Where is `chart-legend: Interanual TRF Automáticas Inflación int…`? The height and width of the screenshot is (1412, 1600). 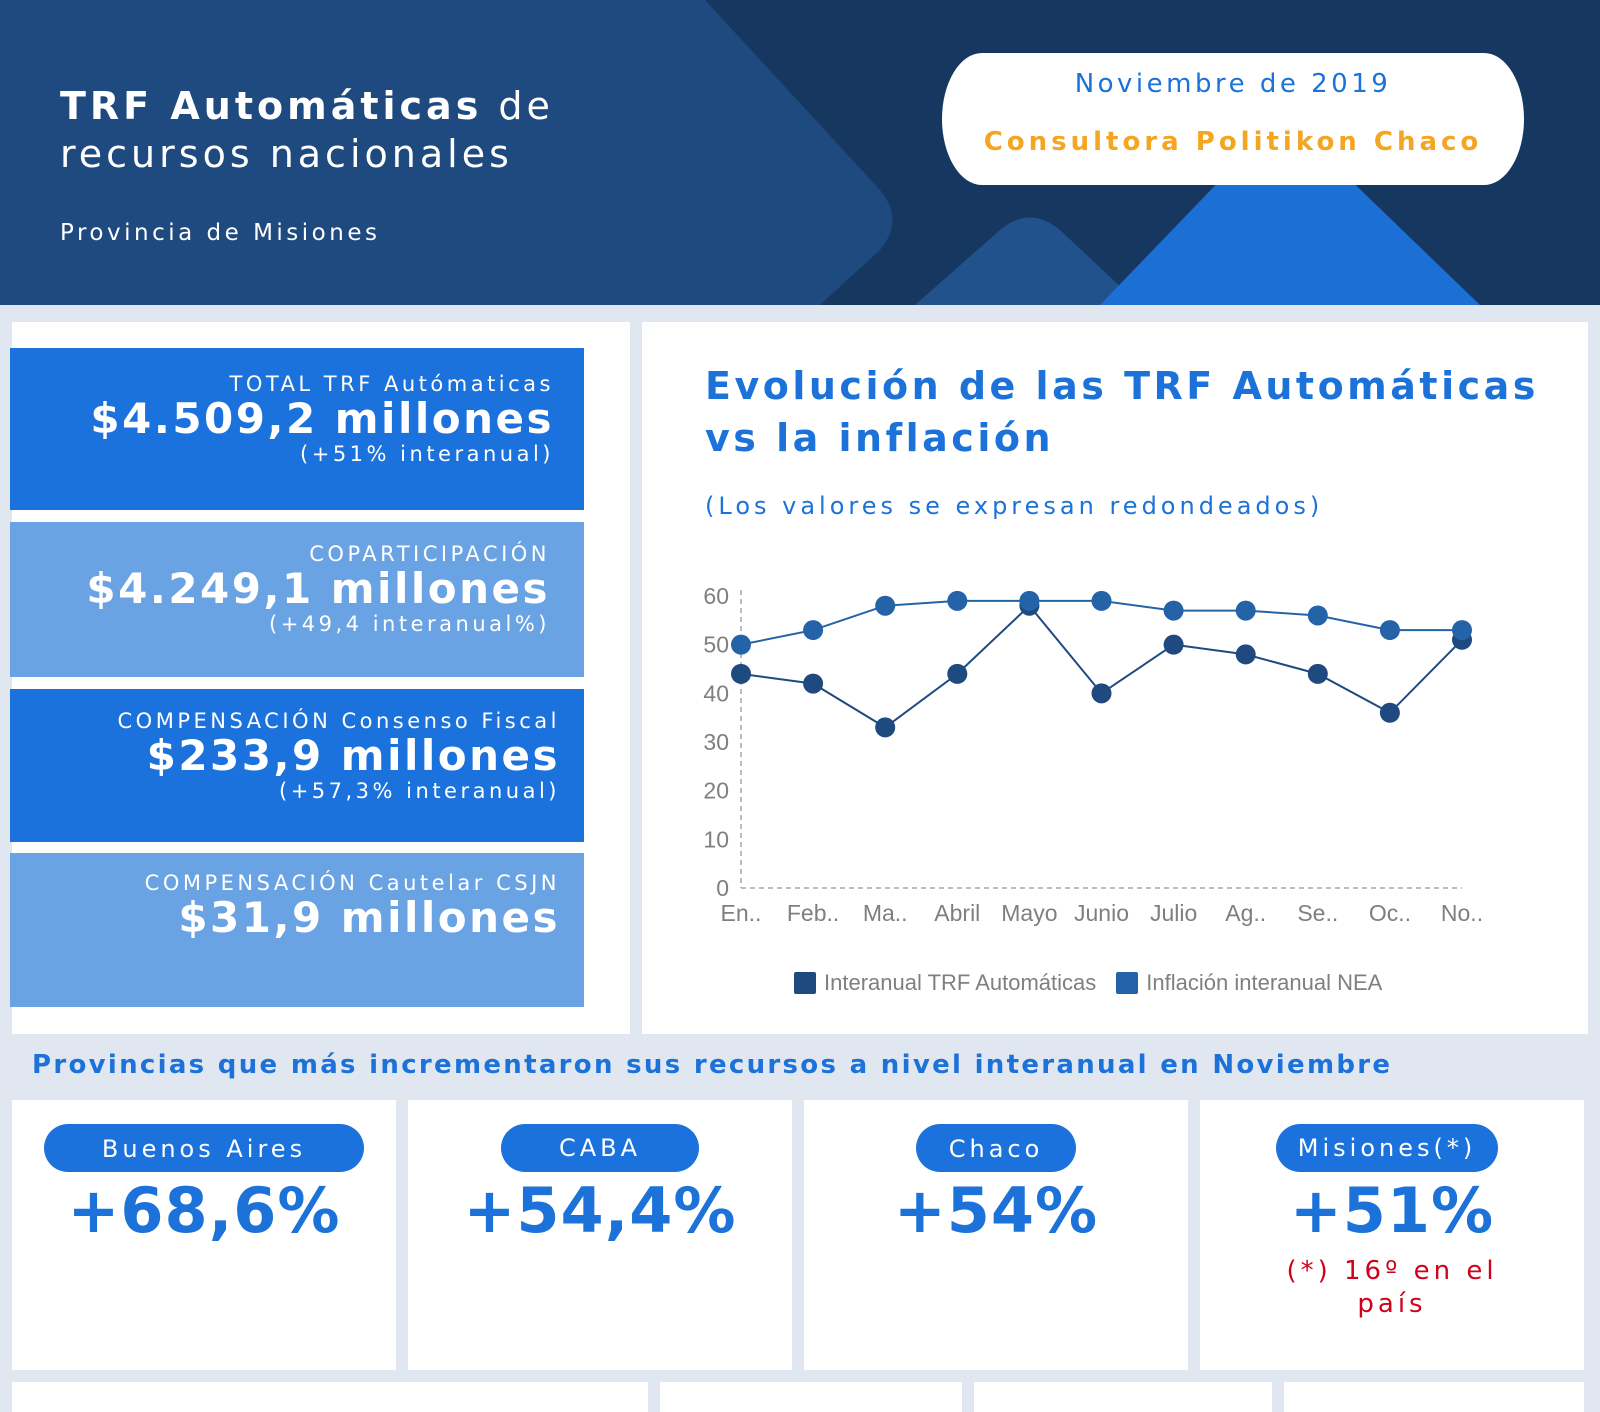 chart-legend: Interanual TRF Automáticas Inflación int… is located at coordinates (1088, 983).